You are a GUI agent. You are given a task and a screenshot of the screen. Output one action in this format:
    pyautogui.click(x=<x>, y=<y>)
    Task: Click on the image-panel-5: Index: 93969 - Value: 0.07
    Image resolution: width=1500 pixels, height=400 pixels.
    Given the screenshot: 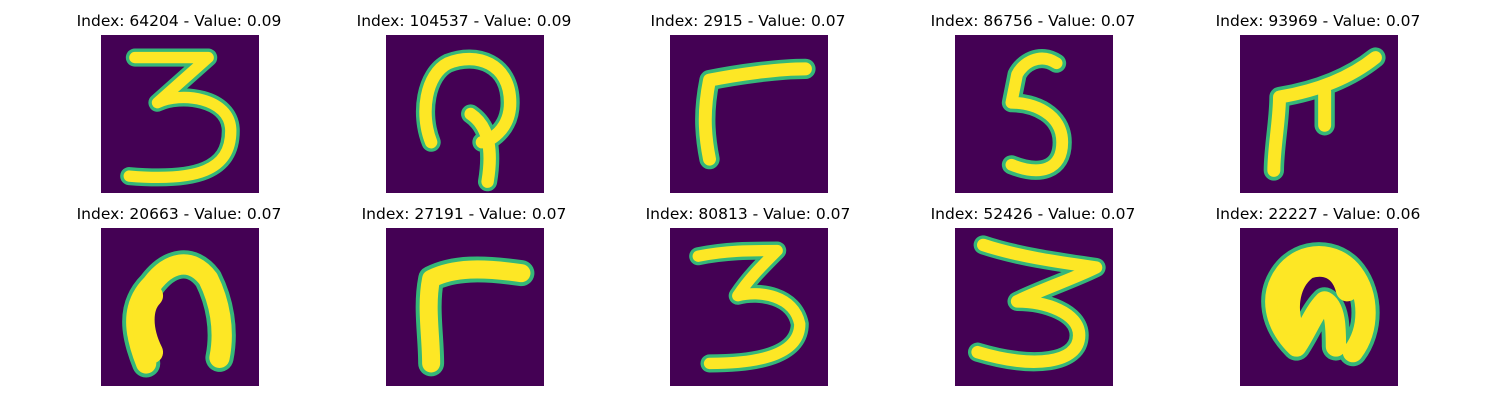 What is the action you would take?
    pyautogui.click(x=1318, y=106)
    